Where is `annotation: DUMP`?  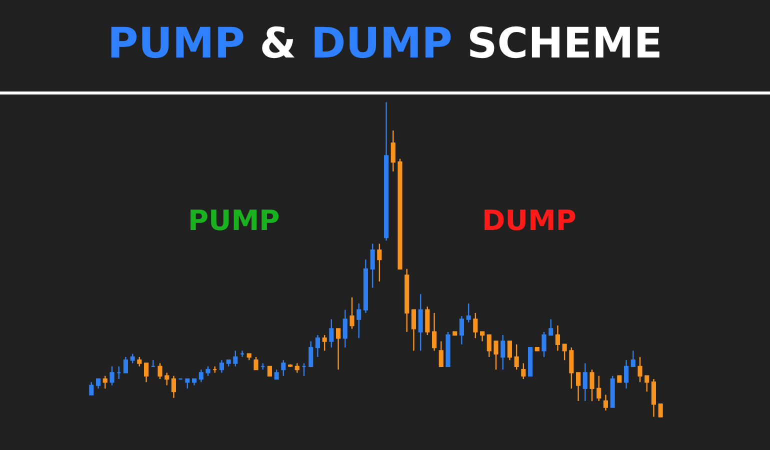
annotation: DUMP is located at coordinates (529, 220).